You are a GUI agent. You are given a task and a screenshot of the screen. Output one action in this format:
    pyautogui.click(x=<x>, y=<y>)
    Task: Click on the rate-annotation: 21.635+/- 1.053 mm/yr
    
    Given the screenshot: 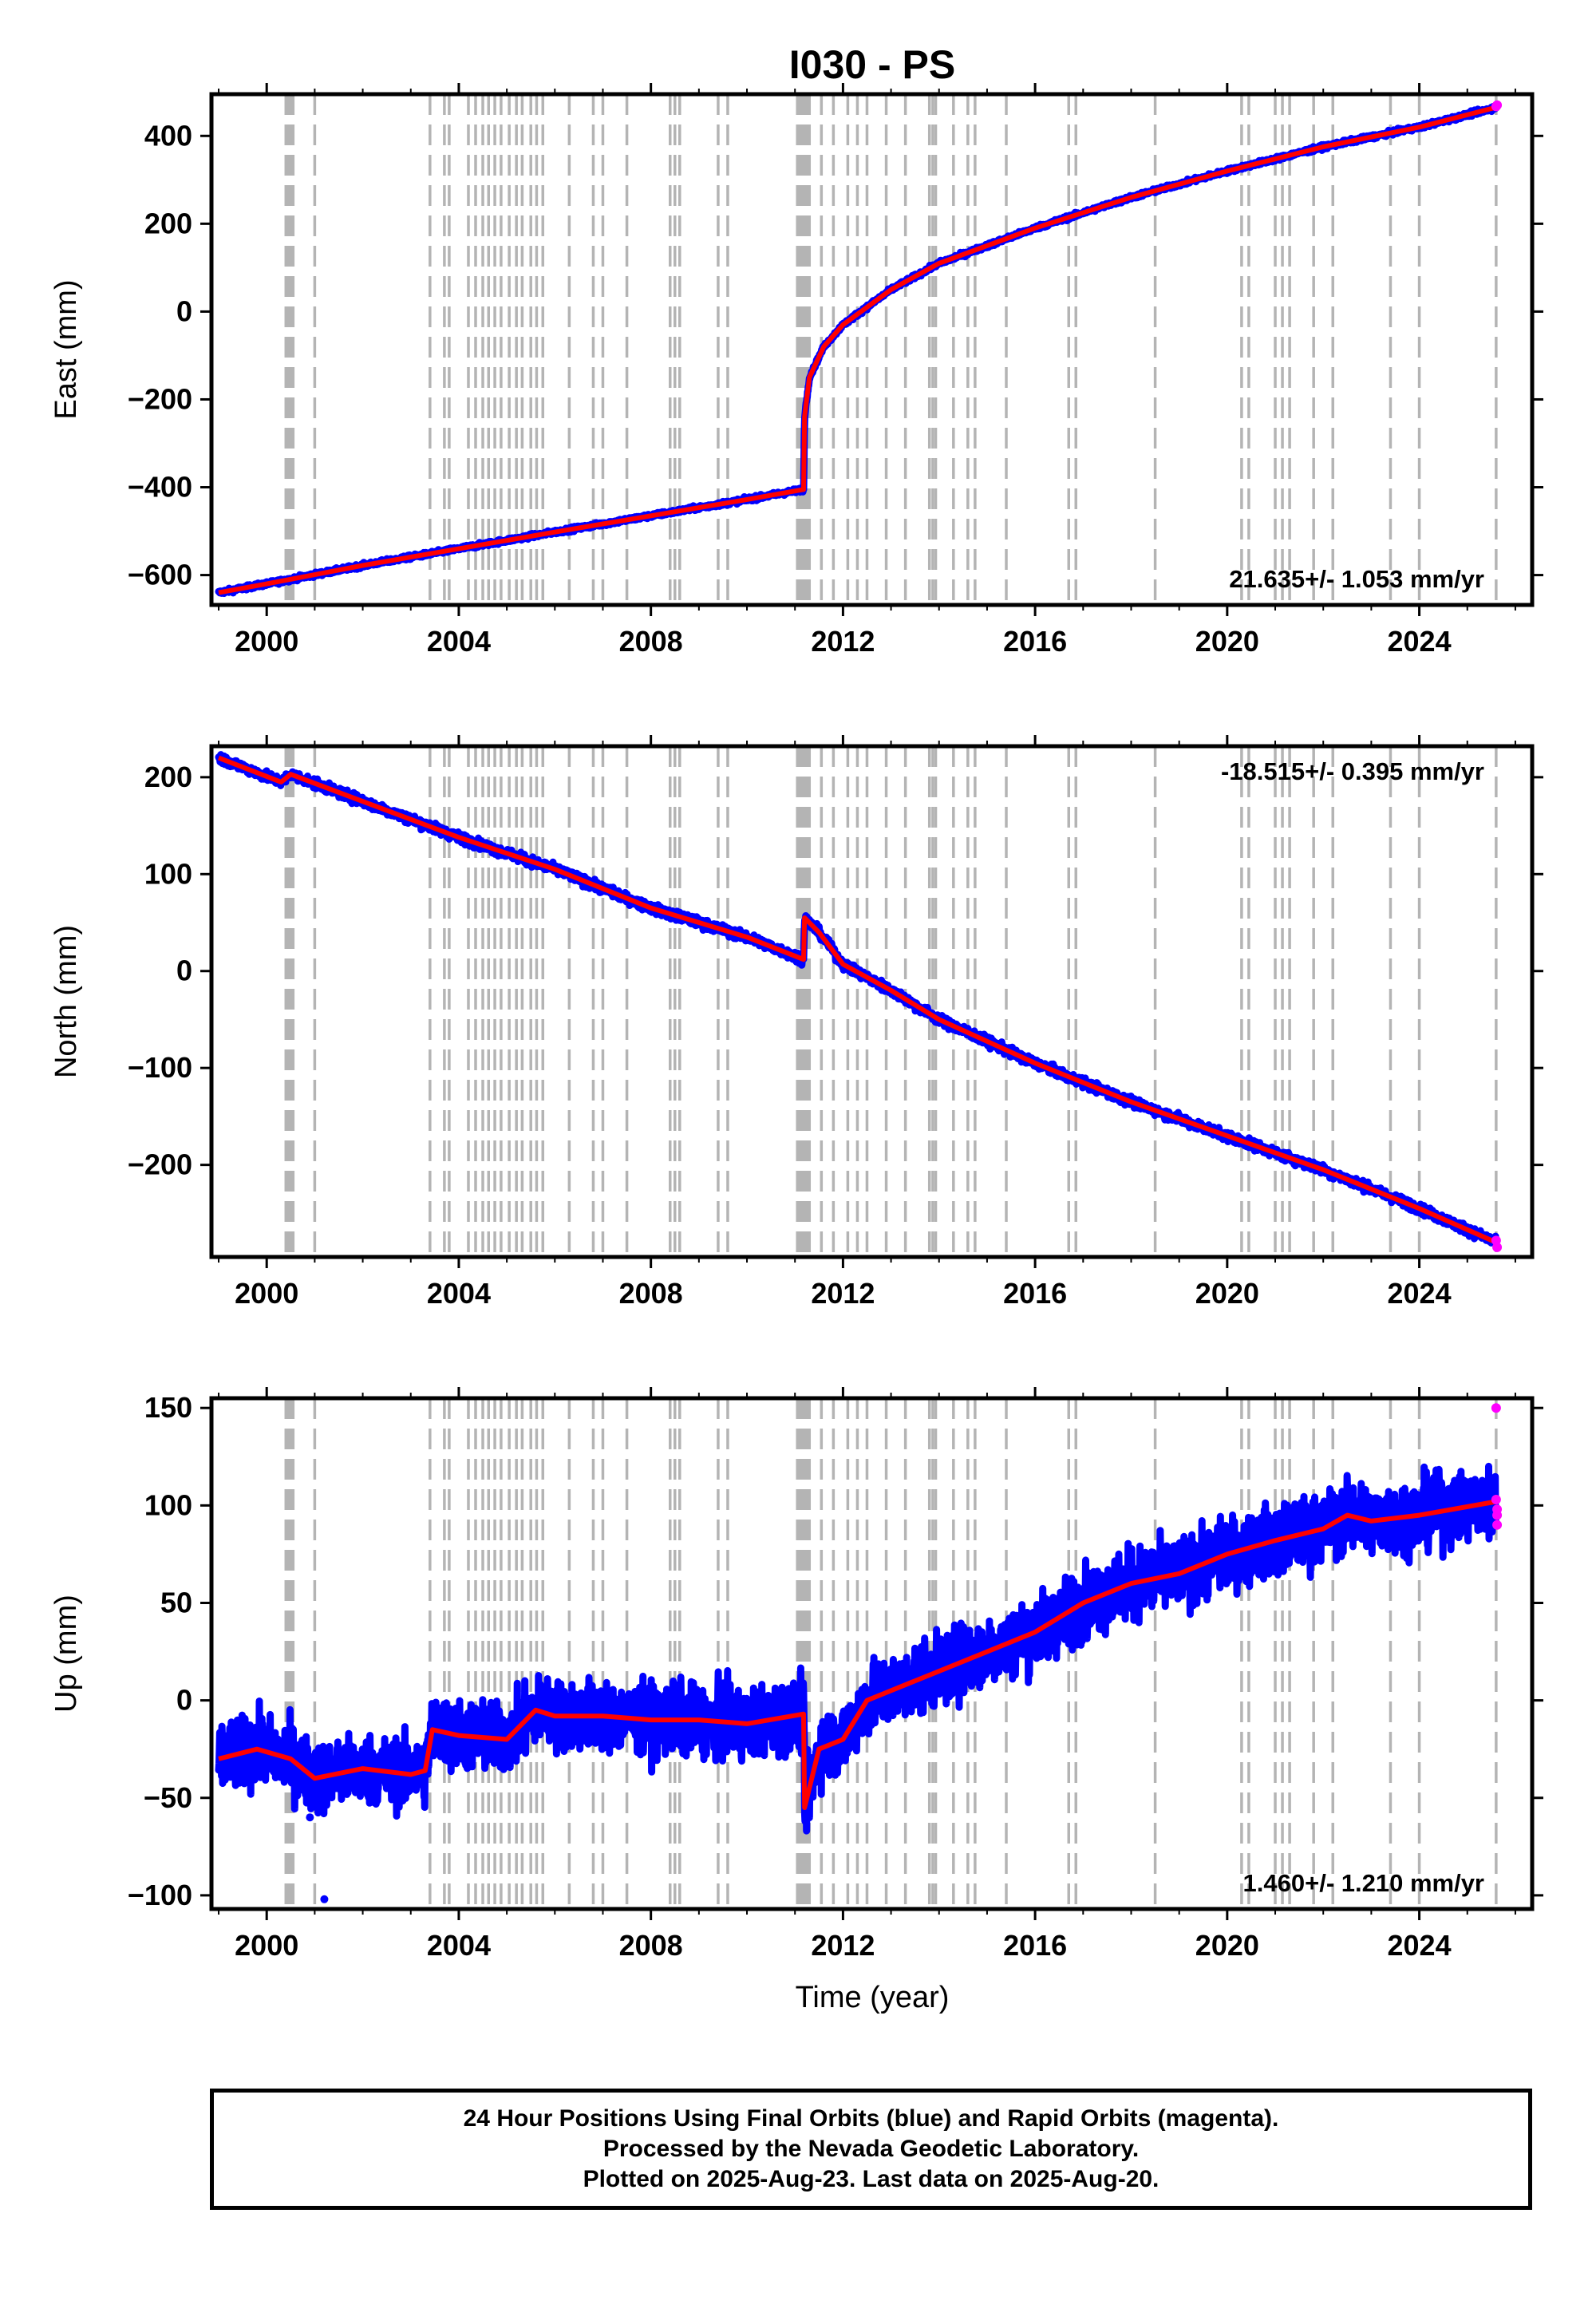 What is the action you would take?
    pyautogui.click(x=1356, y=579)
    